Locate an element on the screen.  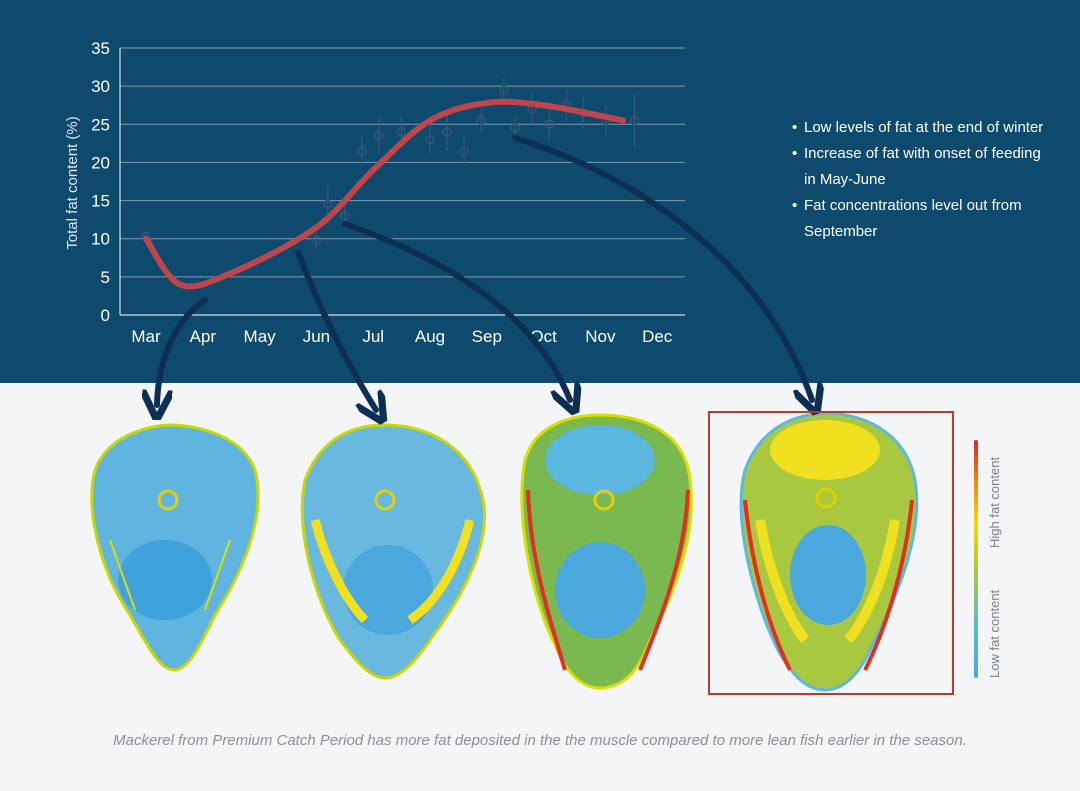
fat-scale-bar is located at coordinates (976, 559).